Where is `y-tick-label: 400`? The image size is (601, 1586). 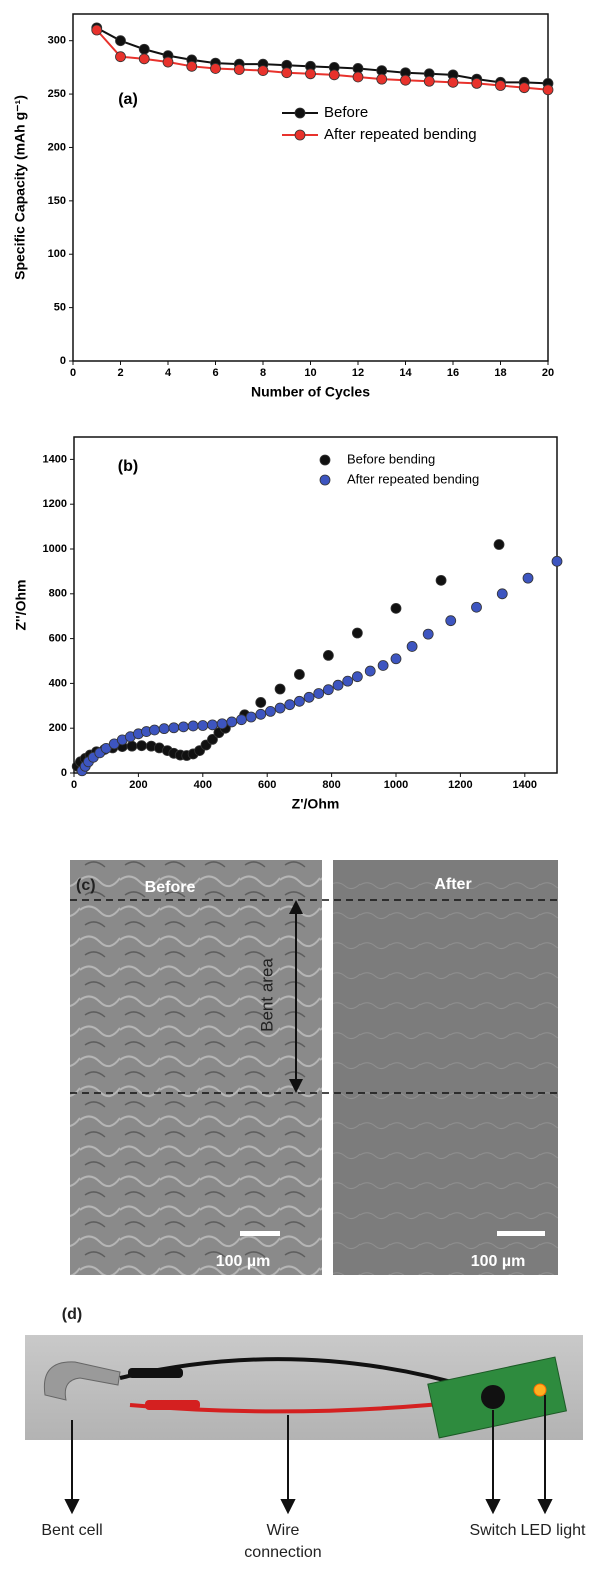 y-tick-label: 400 is located at coordinates (58, 683).